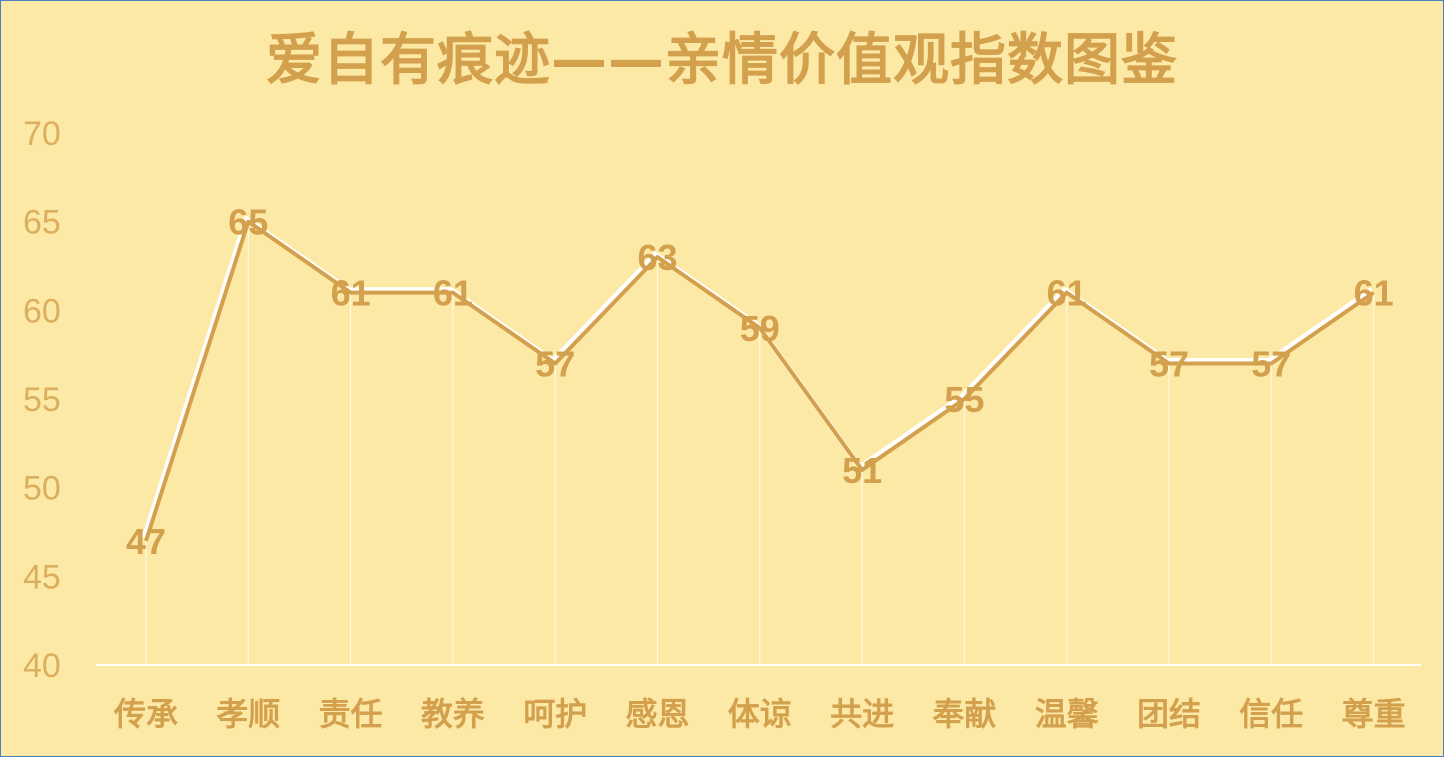 Image resolution: width=1444 pixels, height=757 pixels. Describe the element at coordinates (722, 60) in the screenshot. I see `chart-title: 爱自有痕迹——亲情价值观指数图鉴` at that location.